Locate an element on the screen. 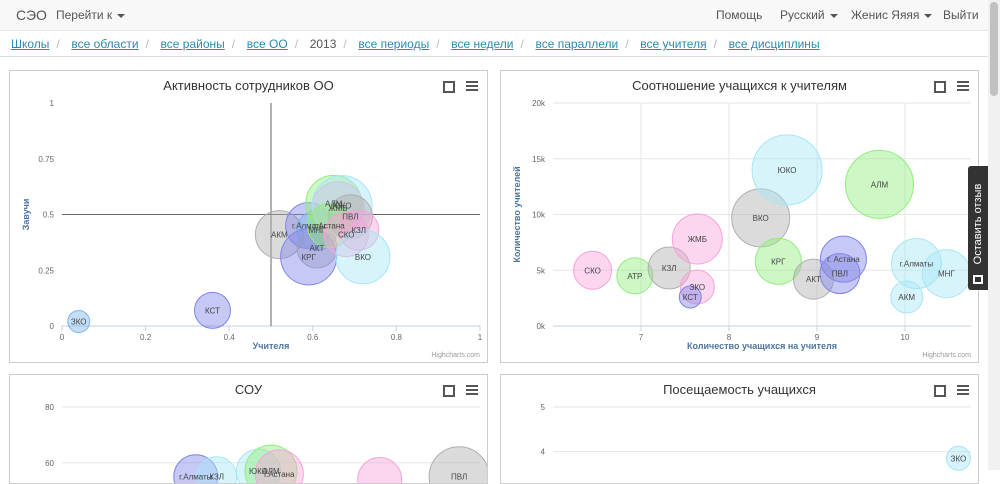  y-tick-label: 0 is located at coordinates (52, 326).